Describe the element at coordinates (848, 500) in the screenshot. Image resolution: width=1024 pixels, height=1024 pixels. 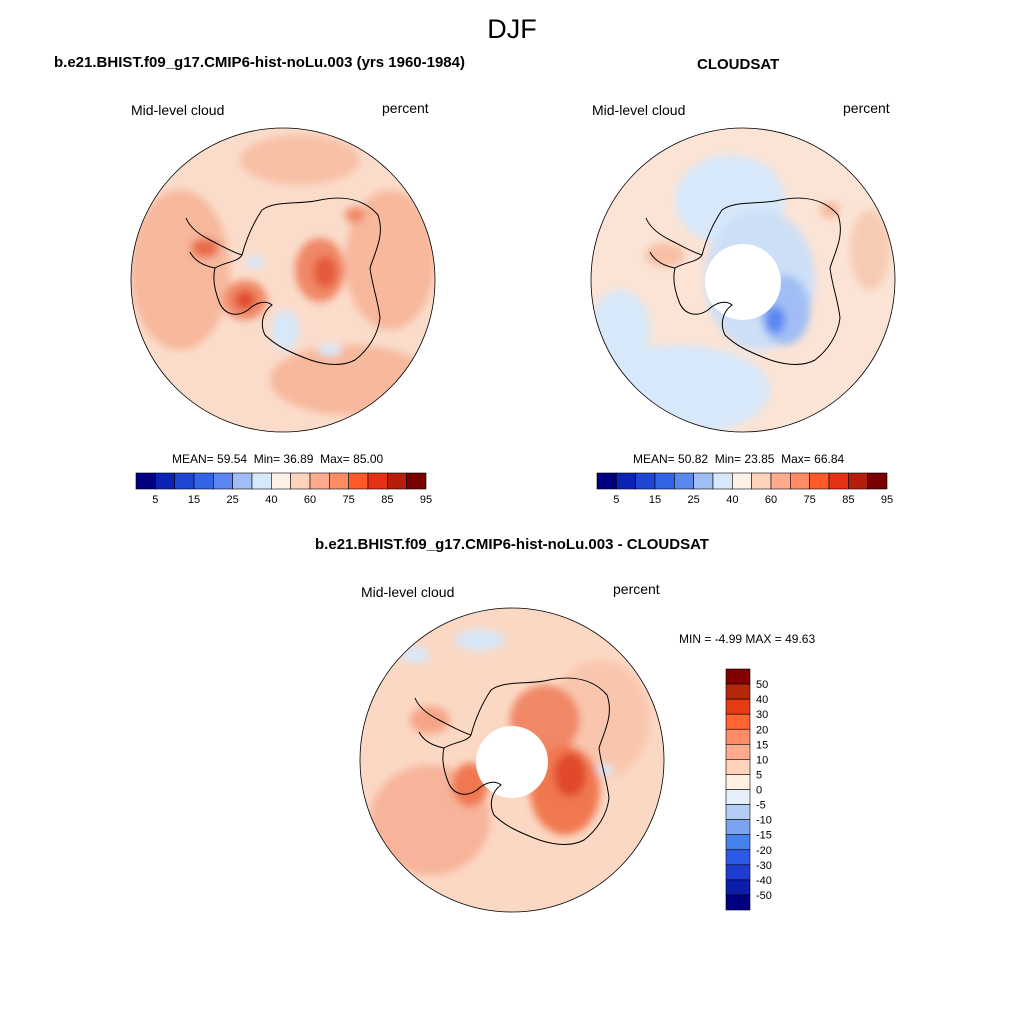
I see `obs-colorbar-label: 85` at that location.